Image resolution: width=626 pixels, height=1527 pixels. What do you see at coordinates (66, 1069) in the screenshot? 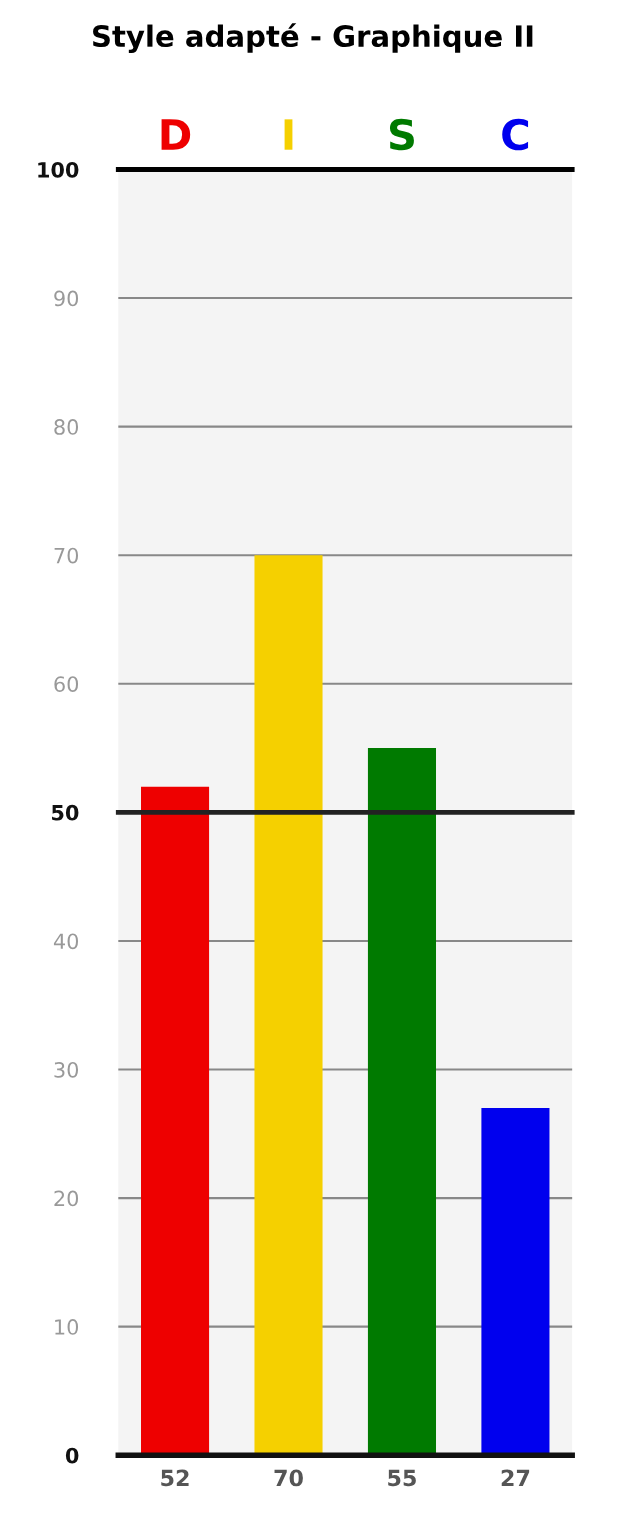
I see `y-tick-label: 30` at bounding box center [66, 1069].